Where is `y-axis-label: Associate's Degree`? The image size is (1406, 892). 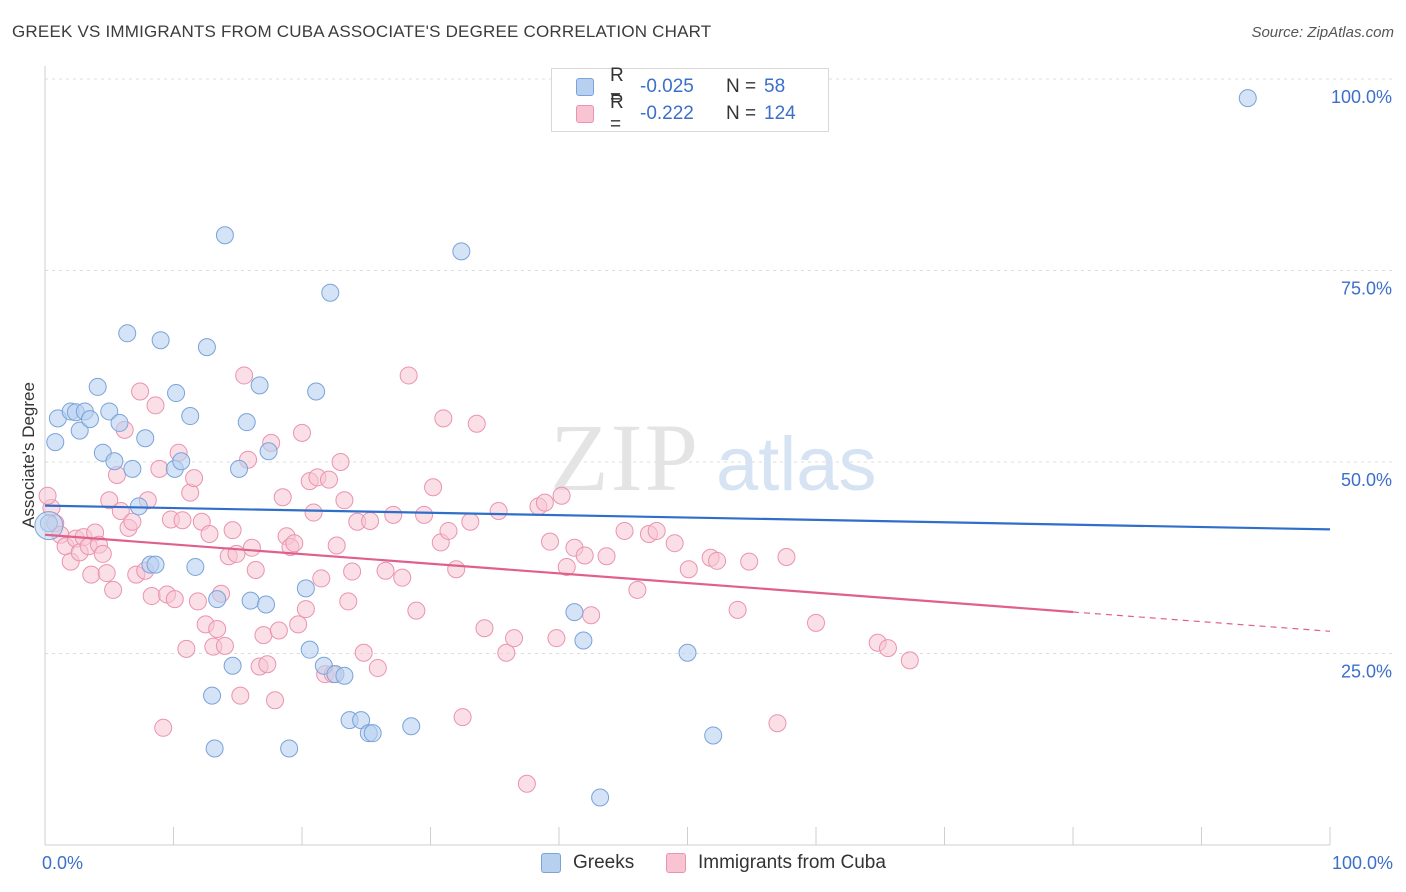 y-axis-label: Associate's Degree is located at coordinates (28, 455).